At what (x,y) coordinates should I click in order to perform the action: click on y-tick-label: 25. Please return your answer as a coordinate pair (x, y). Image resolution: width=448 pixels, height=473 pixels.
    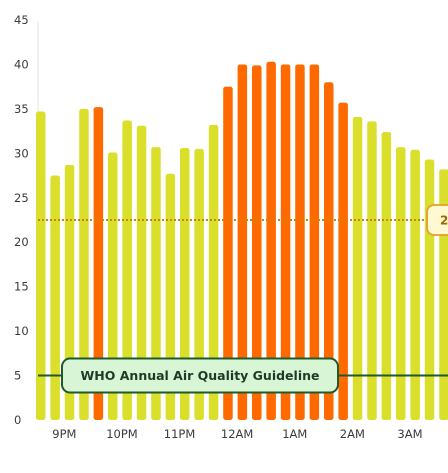
    Looking at the image, I should click on (21, 198).